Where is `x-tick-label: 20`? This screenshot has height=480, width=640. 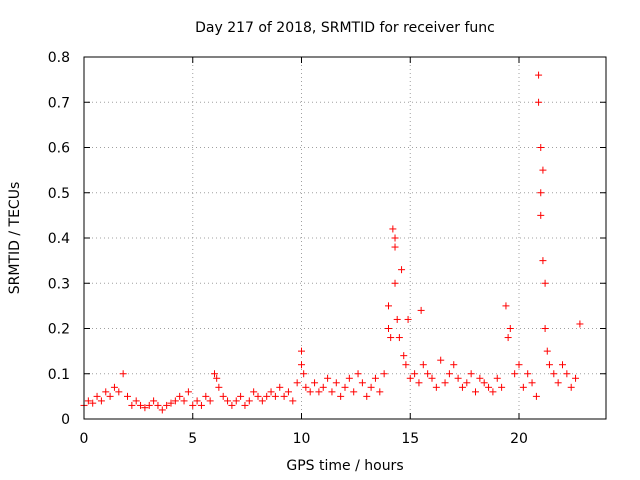
x-tick-label: 20 is located at coordinates (519, 439).